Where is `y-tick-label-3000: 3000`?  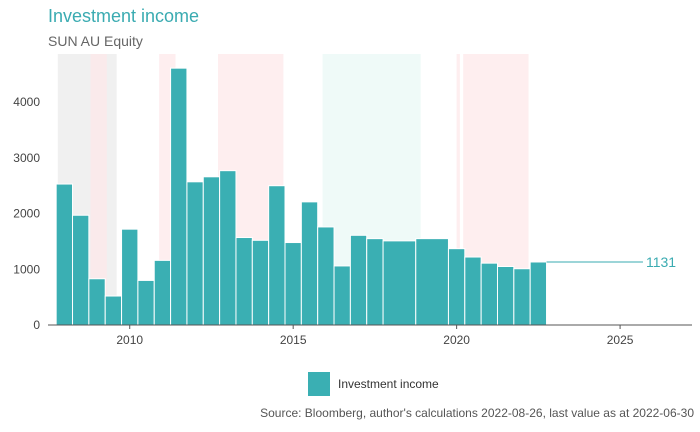
y-tick-label-3000: 3000 is located at coordinates (26, 158).